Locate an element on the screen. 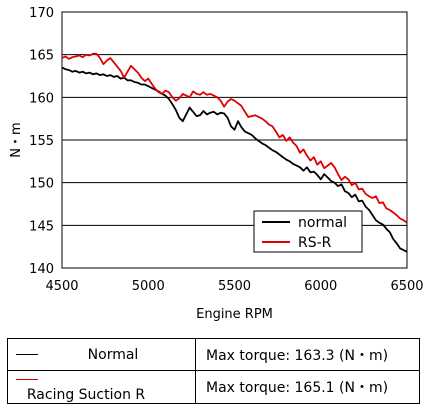 The image size is (430, 408). y-tick-label: 150 is located at coordinates (41, 184).